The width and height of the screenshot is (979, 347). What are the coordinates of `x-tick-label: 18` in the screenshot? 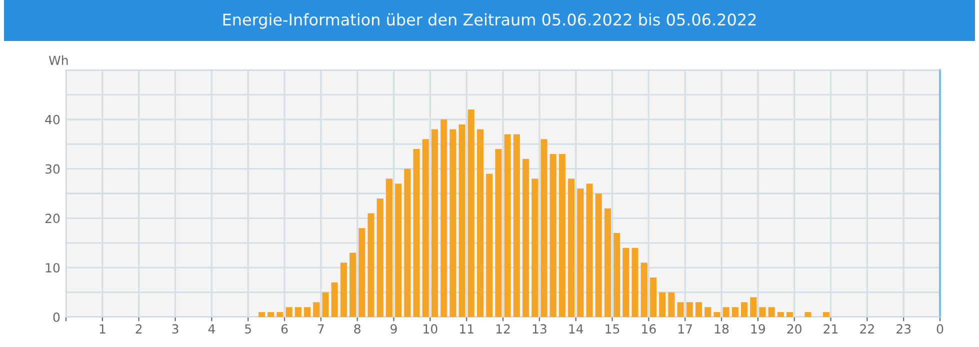 It's located at (721, 329).